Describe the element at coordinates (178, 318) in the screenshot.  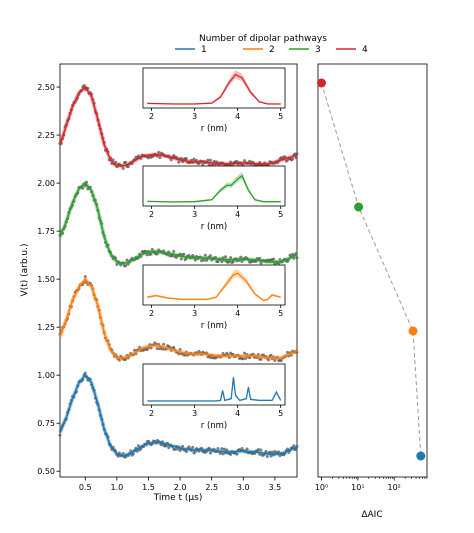
I see `series-2-fit` at that location.